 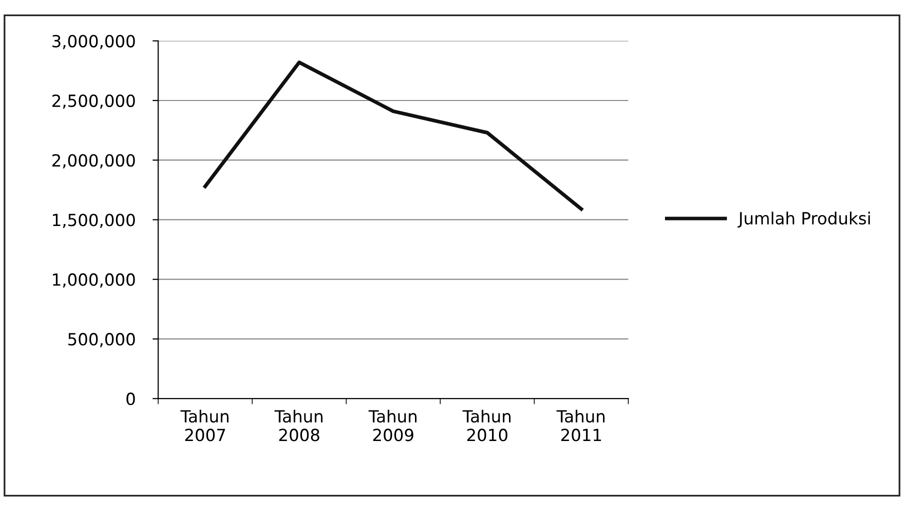 What do you see at coordinates (392, 426) in the screenshot?
I see `x-tick-label: Tahun 2009` at bounding box center [392, 426].